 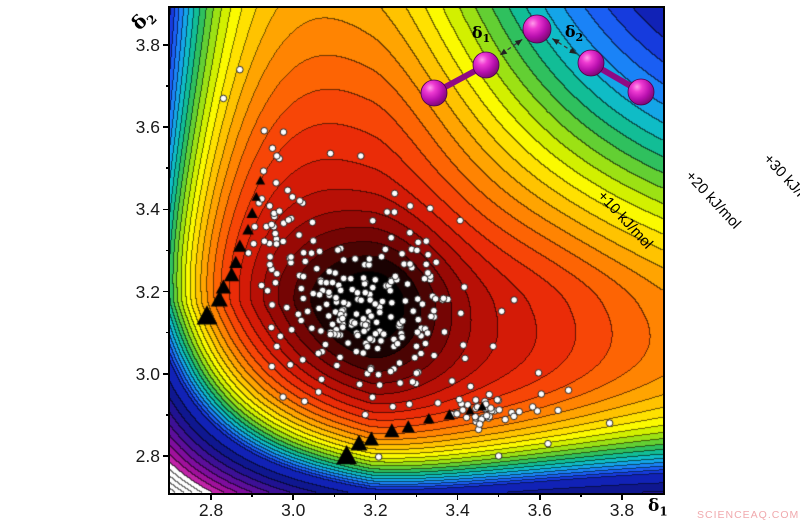 What do you see at coordinates (147, 44) in the screenshot?
I see `y-tick-label: 3.8` at bounding box center [147, 44].